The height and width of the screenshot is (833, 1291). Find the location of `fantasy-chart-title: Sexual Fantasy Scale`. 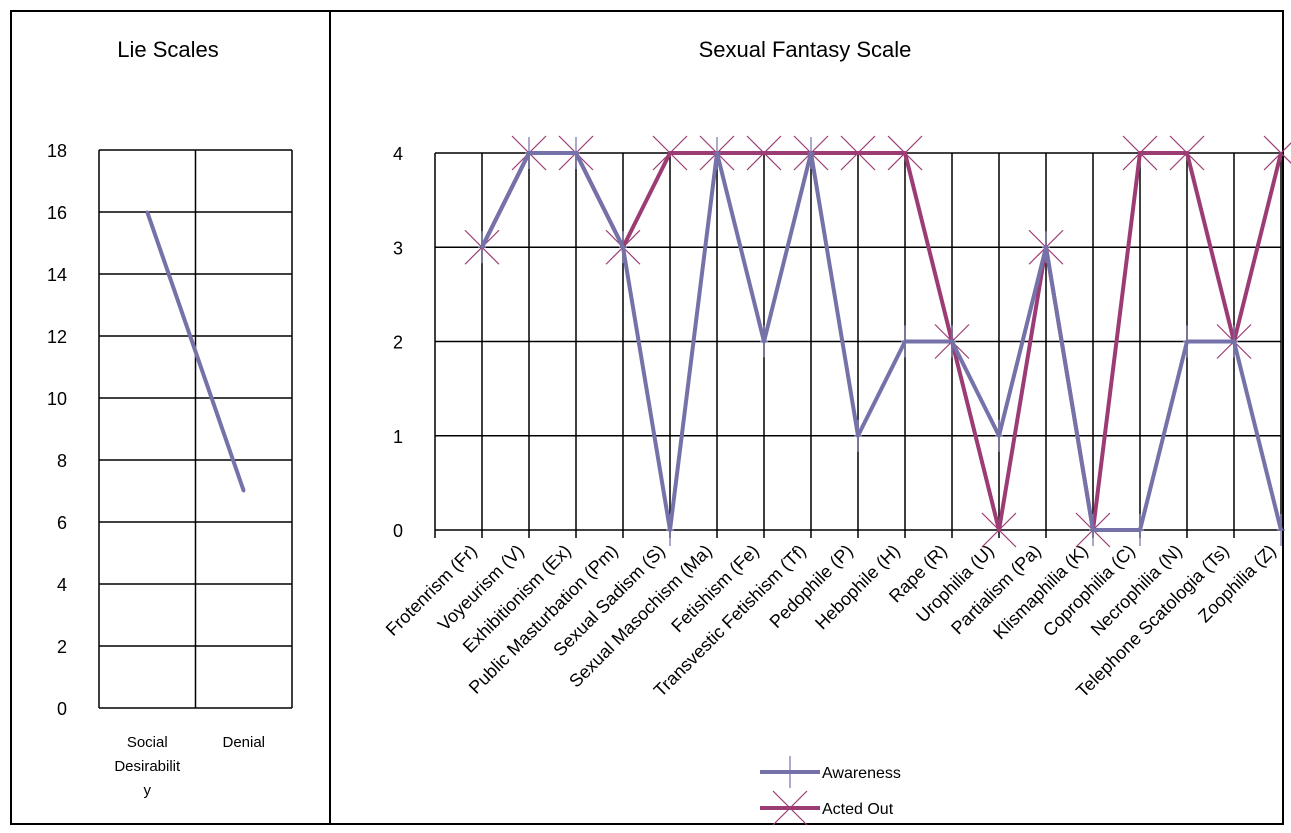

fantasy-chart-title: Sexual Fantasy Scale is located at coordinates (805, 49).